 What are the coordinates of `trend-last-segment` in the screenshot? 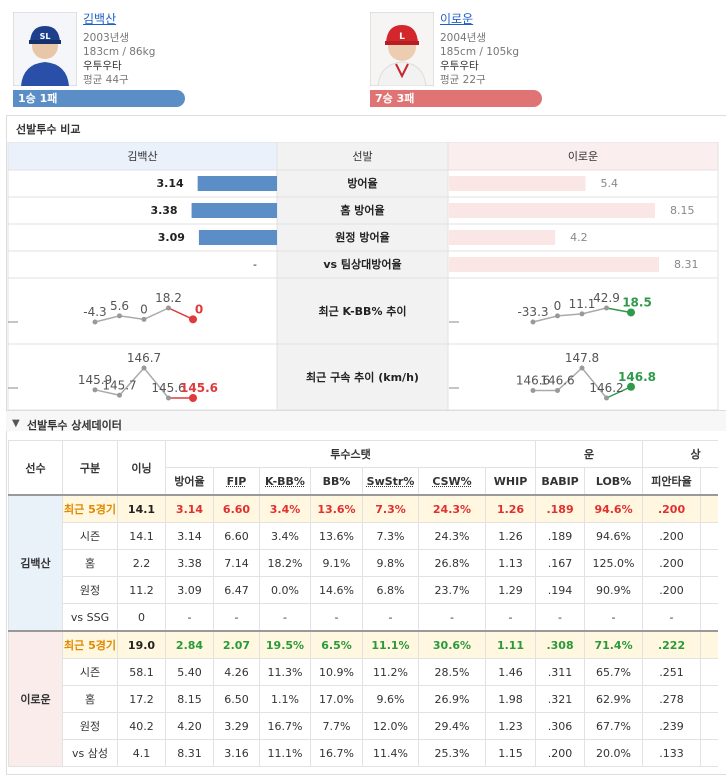 It's located at (619, 310).